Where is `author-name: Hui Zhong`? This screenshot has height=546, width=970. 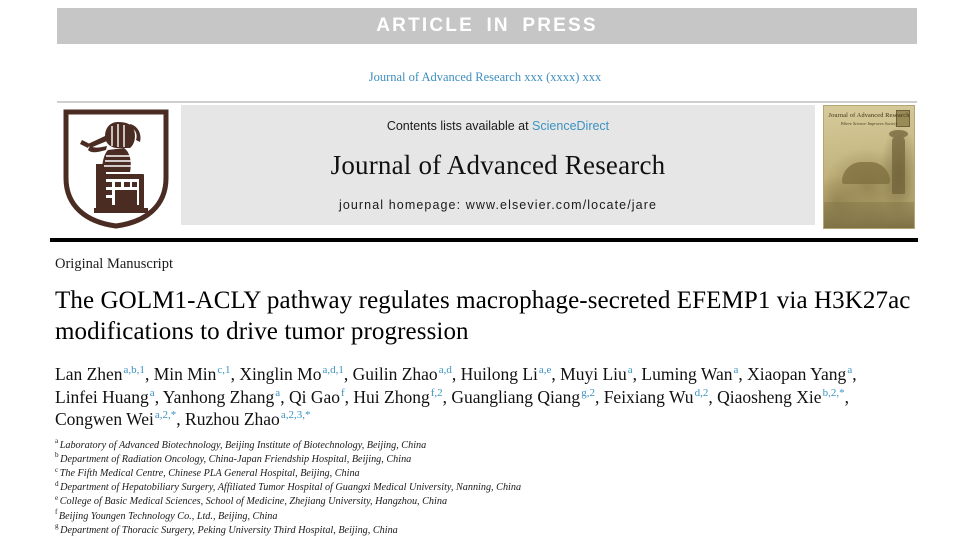
author-name: Hui Zhong is located at coordinates (391, 396).